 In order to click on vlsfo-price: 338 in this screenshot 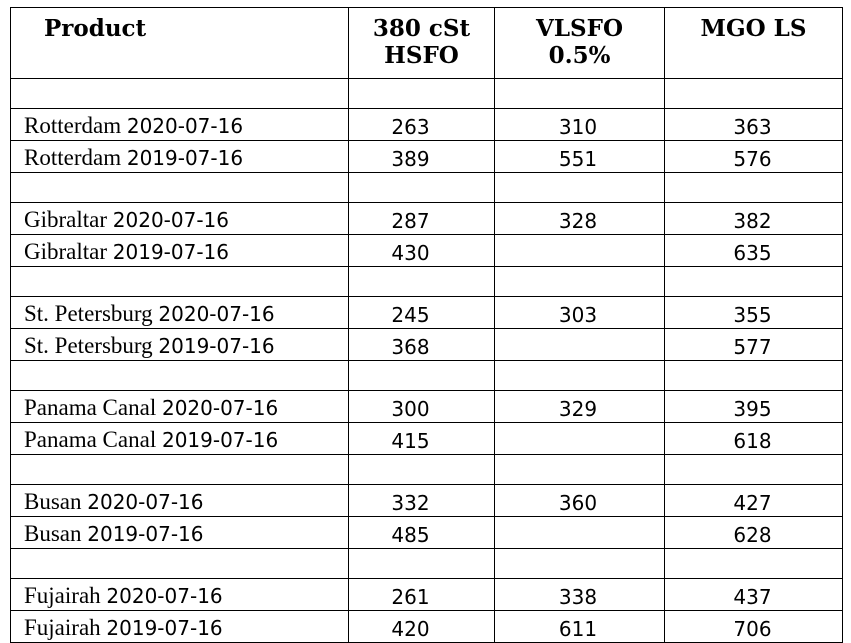, I will do `click(579, 594)`.